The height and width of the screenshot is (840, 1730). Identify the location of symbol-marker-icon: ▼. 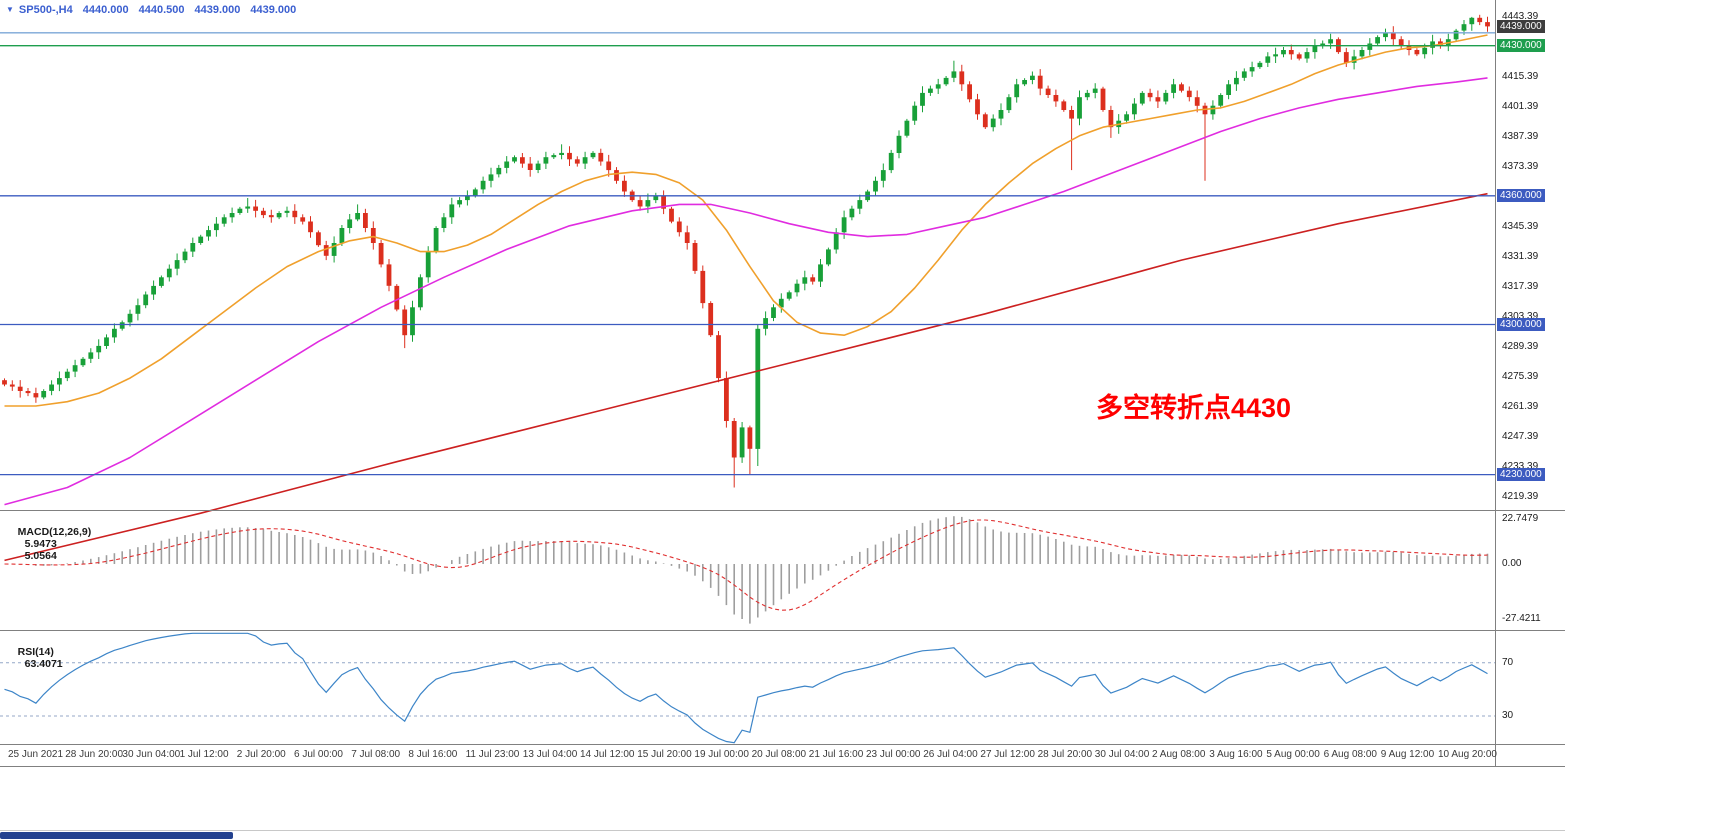
(10, 9).